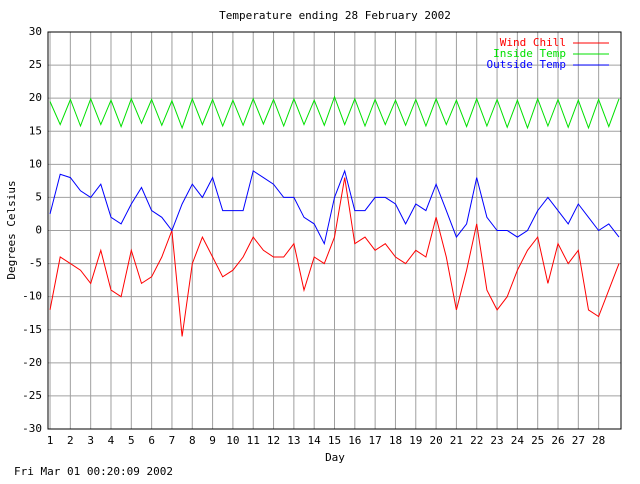 The height and width of the screenshot is (484, 640). Describe the element at coordinates (578, 440) in the screenshot. I see `x-tick-label: 27` at that location.